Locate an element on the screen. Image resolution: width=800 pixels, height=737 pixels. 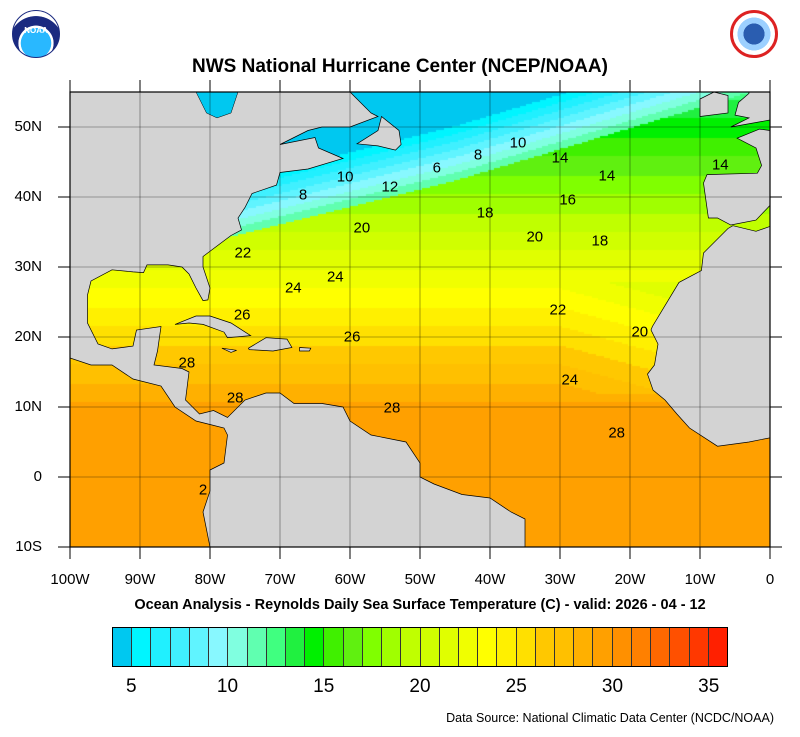
contour-label: 2 is located at coordinates (203, 490).